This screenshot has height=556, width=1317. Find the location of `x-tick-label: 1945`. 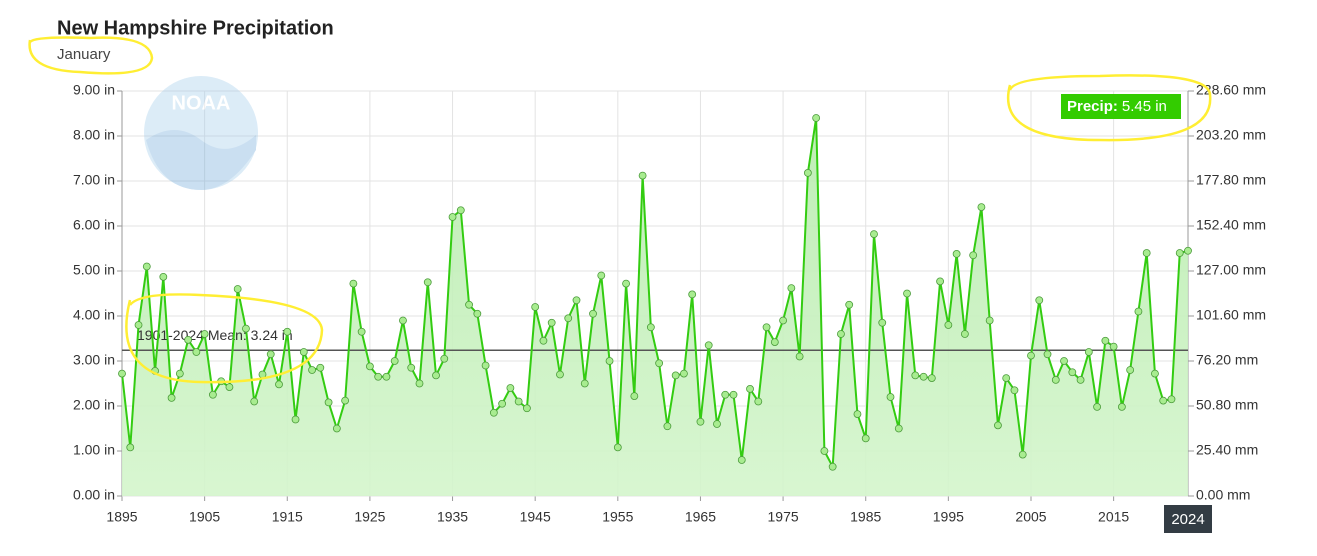

x-tick-label: 1945 is located at coordinates (535, 517).